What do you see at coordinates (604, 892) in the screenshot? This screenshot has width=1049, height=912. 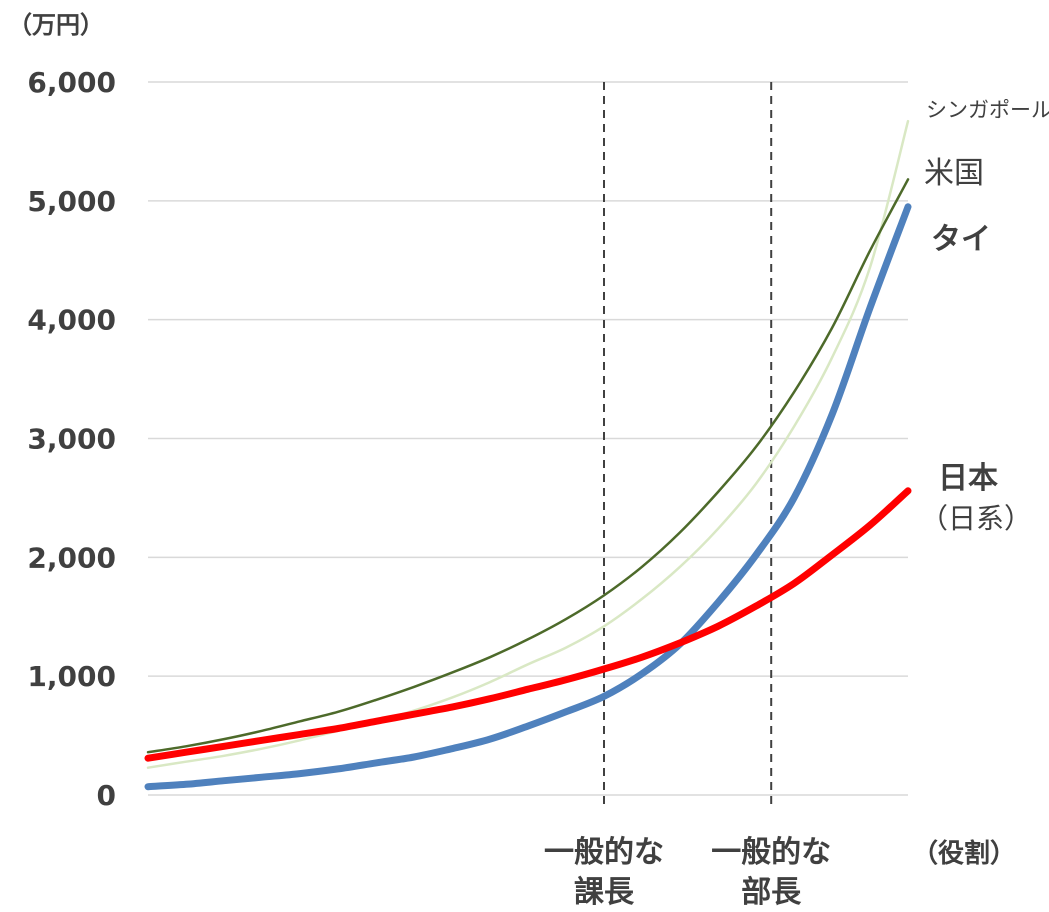 I see `x-category-label: 課長` at bounding box center [604, 892].